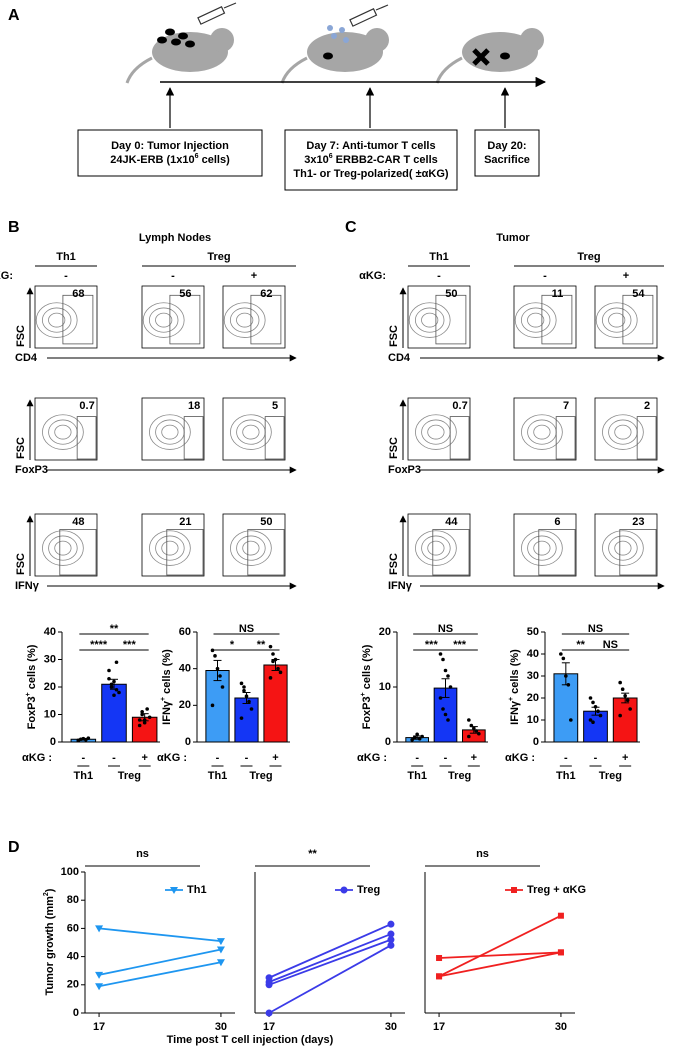 This screenshot has width=676, height=1055. I want to click on box-text-part: Th1- or Treg-polarized( ±αKG), so click(371, 174).